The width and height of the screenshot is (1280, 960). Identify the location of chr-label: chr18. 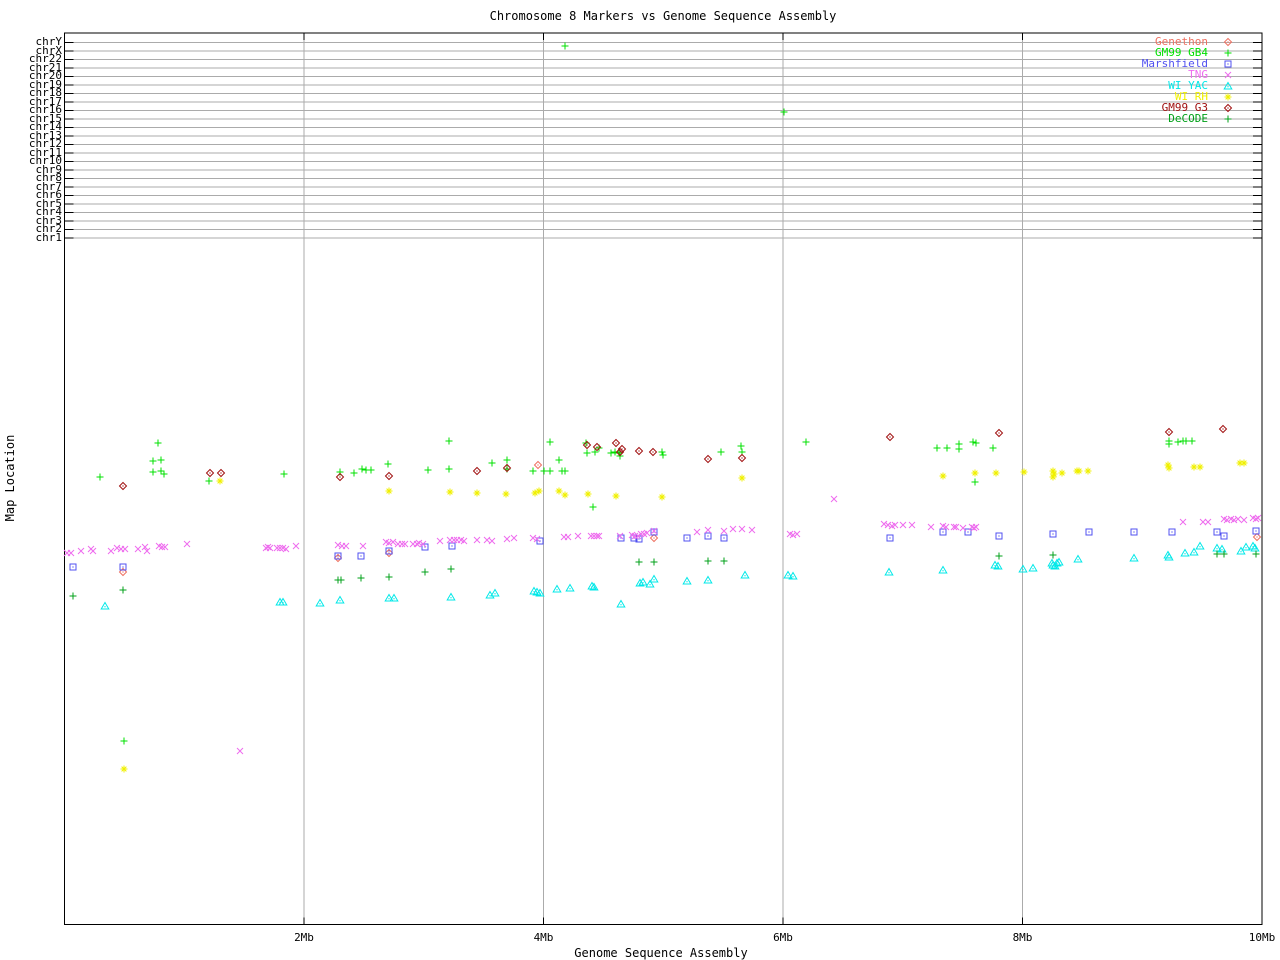
(45, 93).